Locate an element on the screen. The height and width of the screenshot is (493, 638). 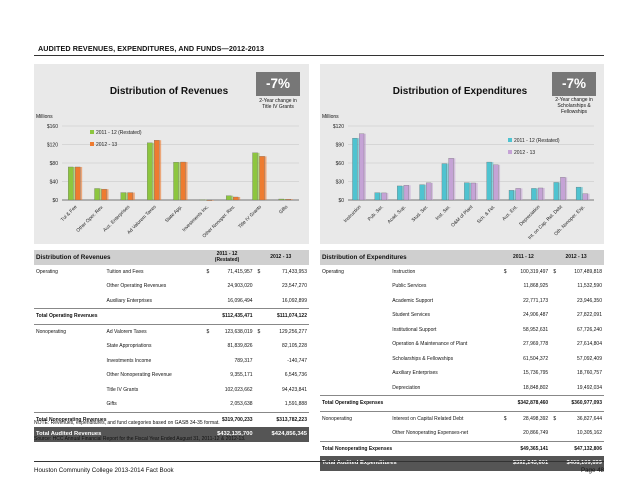
revenue-row: Gifts 2,053,638 1,591,888 is located at coordinates (171, 404).